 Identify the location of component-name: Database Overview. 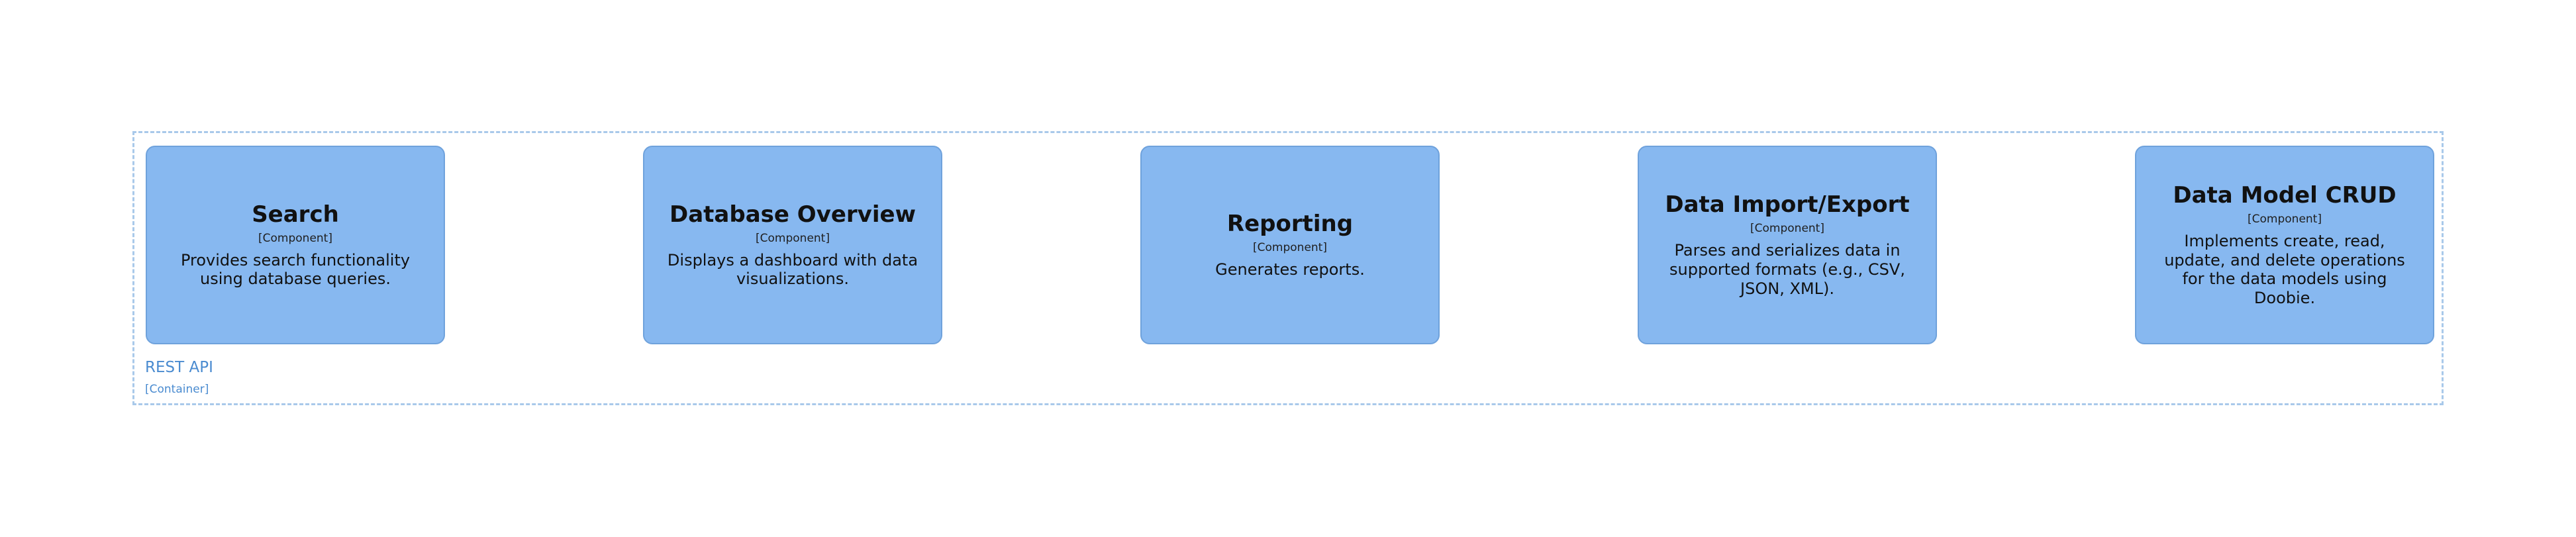
(792, 214).